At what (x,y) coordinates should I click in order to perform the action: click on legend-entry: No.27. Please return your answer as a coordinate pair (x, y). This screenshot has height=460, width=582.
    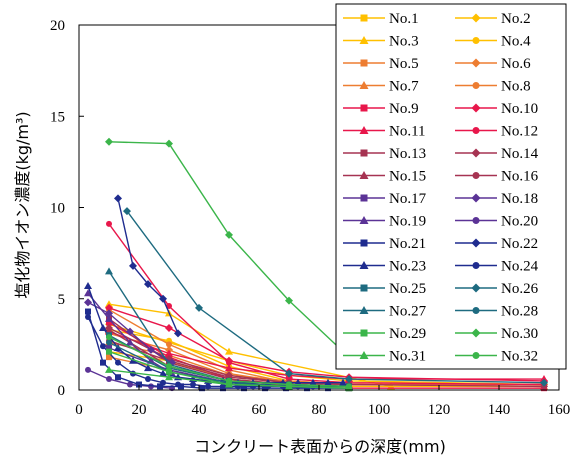
    Looking at the image, I should click on (385, 312).